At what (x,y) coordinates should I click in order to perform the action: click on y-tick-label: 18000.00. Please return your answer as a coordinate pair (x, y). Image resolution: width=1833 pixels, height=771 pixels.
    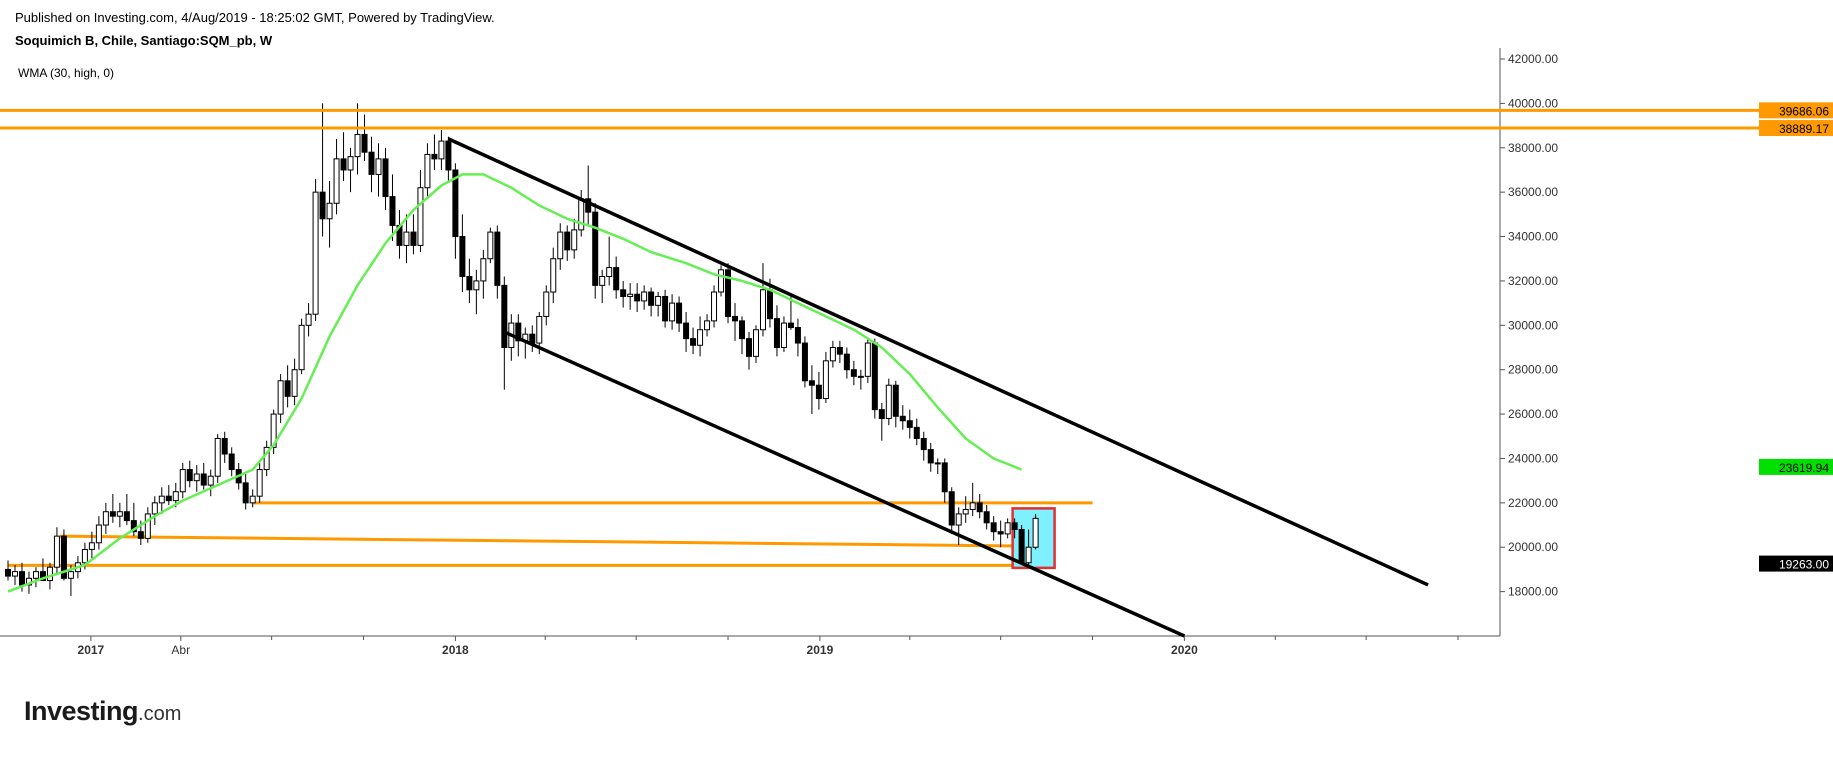
    Looking at the image, I should click on (1533, 592).